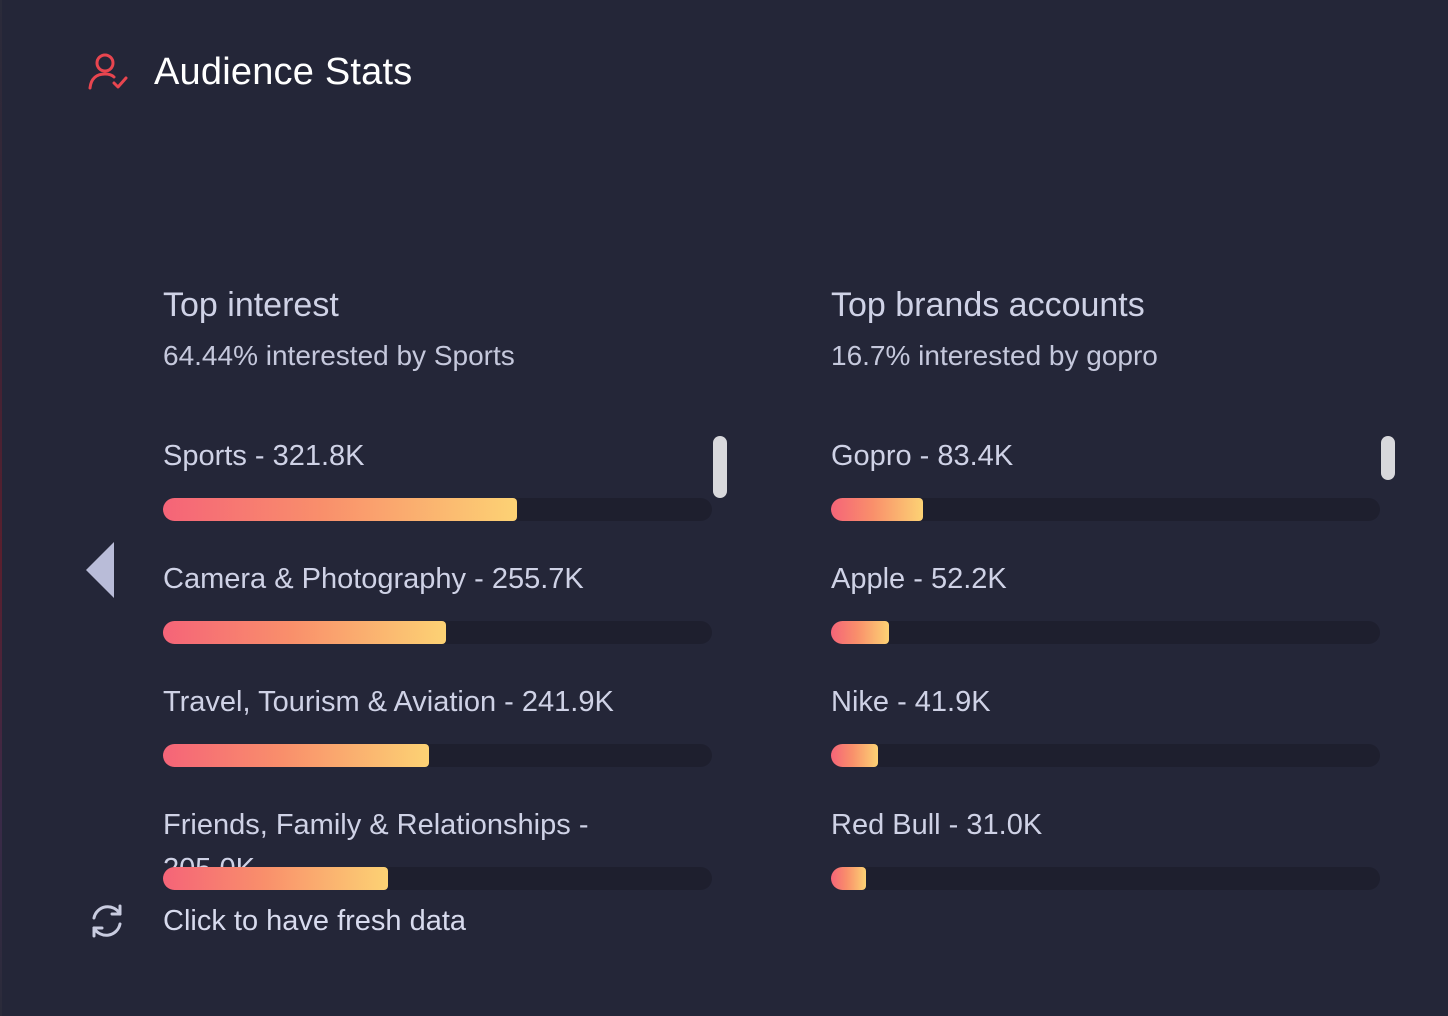 The height and width of the screenshot is (1016, 1448). Describe the element at coordinates (1388, 458) in the screenshot. I see `brands-scrollbar-thumb` at that location.